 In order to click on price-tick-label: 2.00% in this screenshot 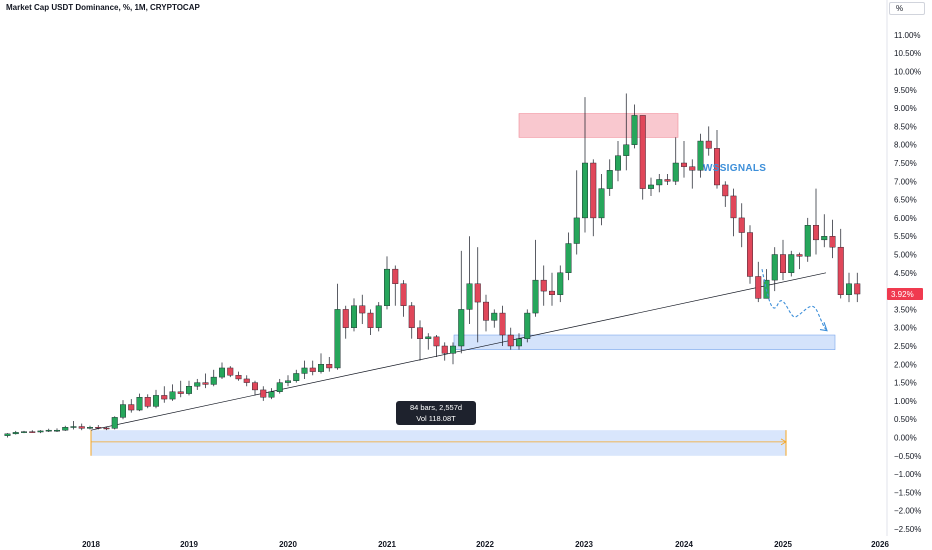, I will do `click(905, 364)`.